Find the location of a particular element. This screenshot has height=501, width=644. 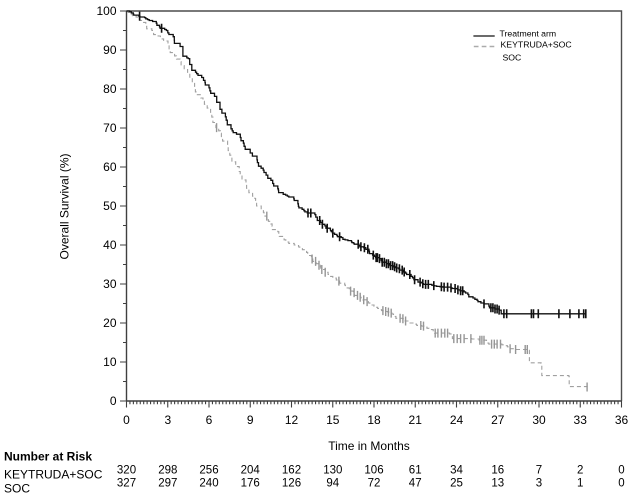

svg-text: 36 is located at coordinates (622, 420).